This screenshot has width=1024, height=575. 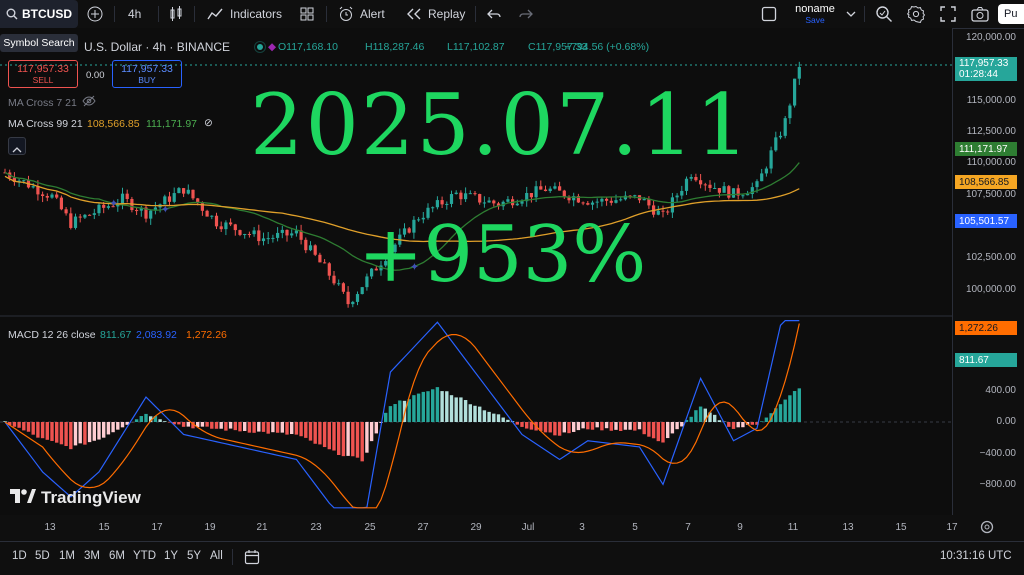 I want to click on sell-button: 117,957.33 SELL, so click(x=43, y=74).